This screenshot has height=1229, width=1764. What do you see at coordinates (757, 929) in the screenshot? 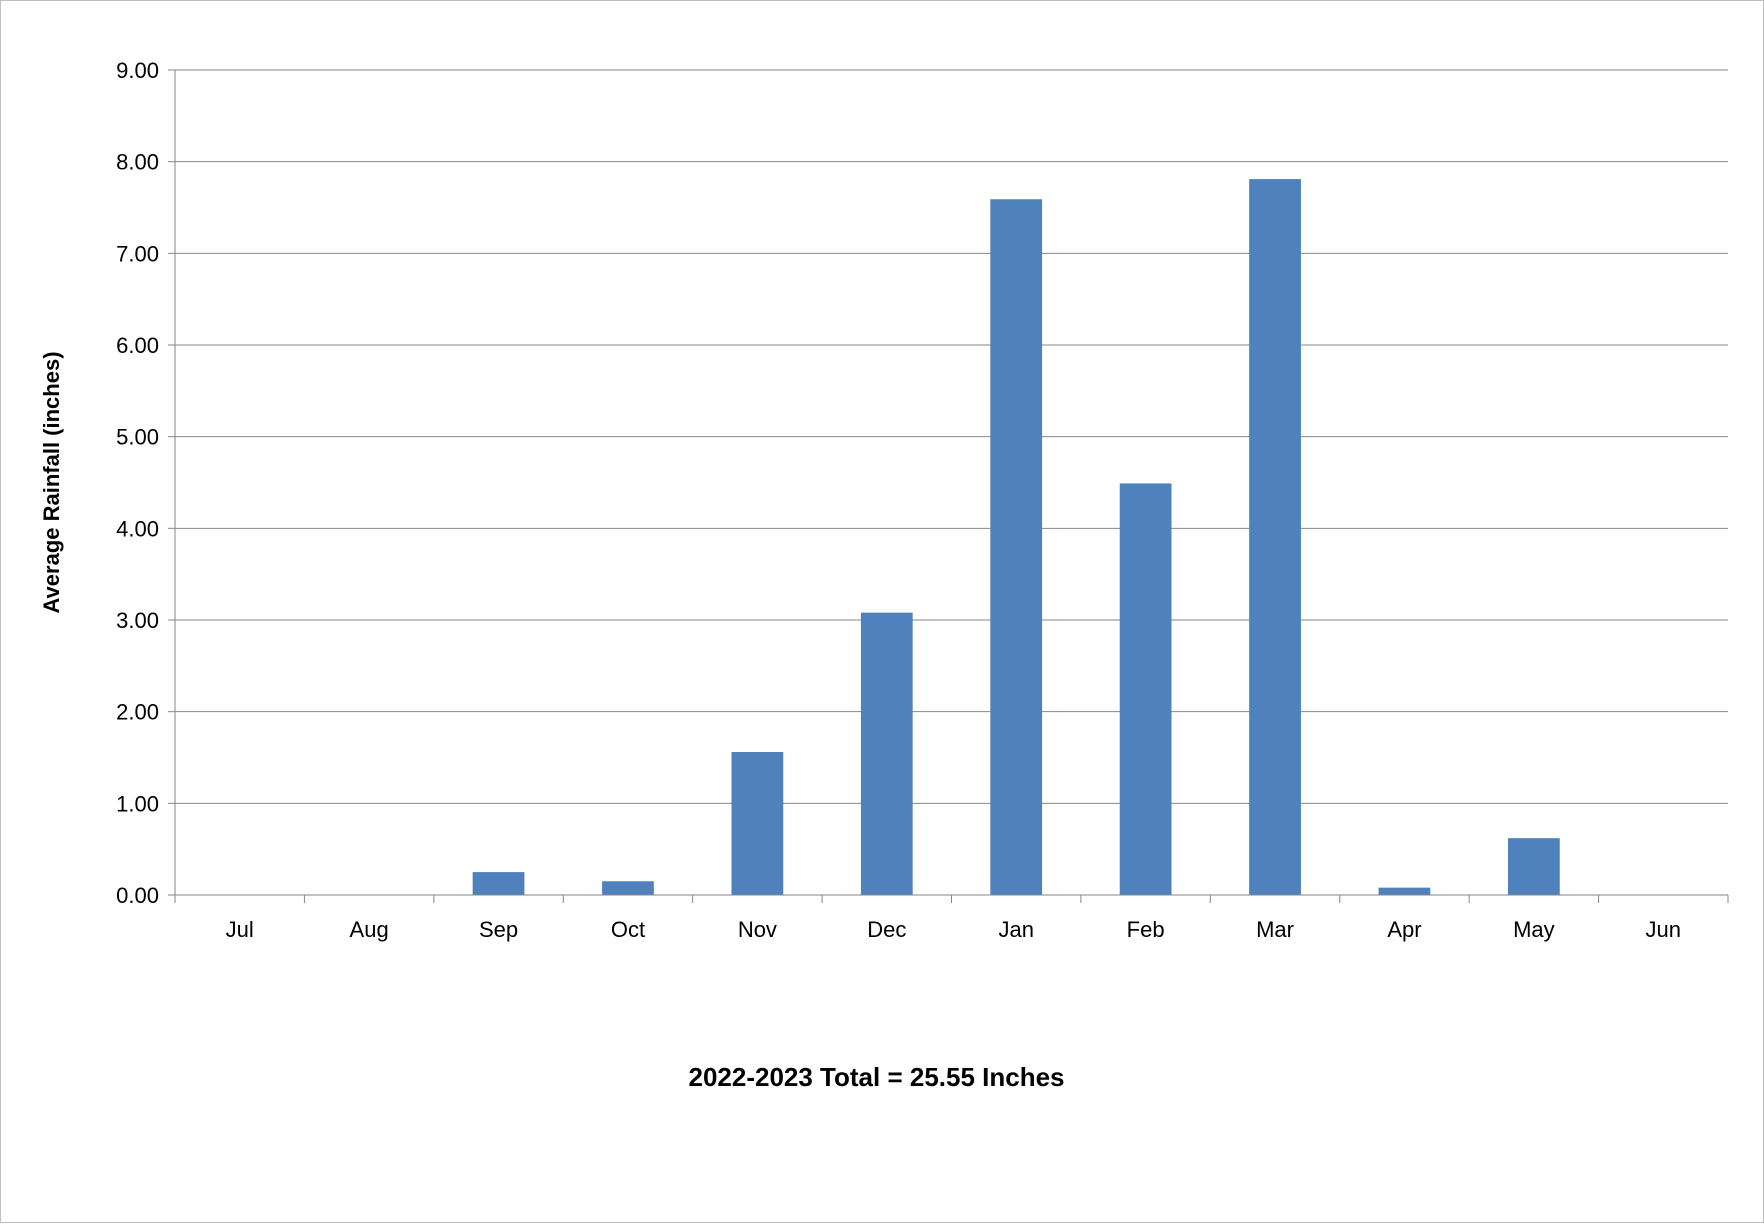
I see `x-tick-label: Nov` at bounding box center [757, 929].